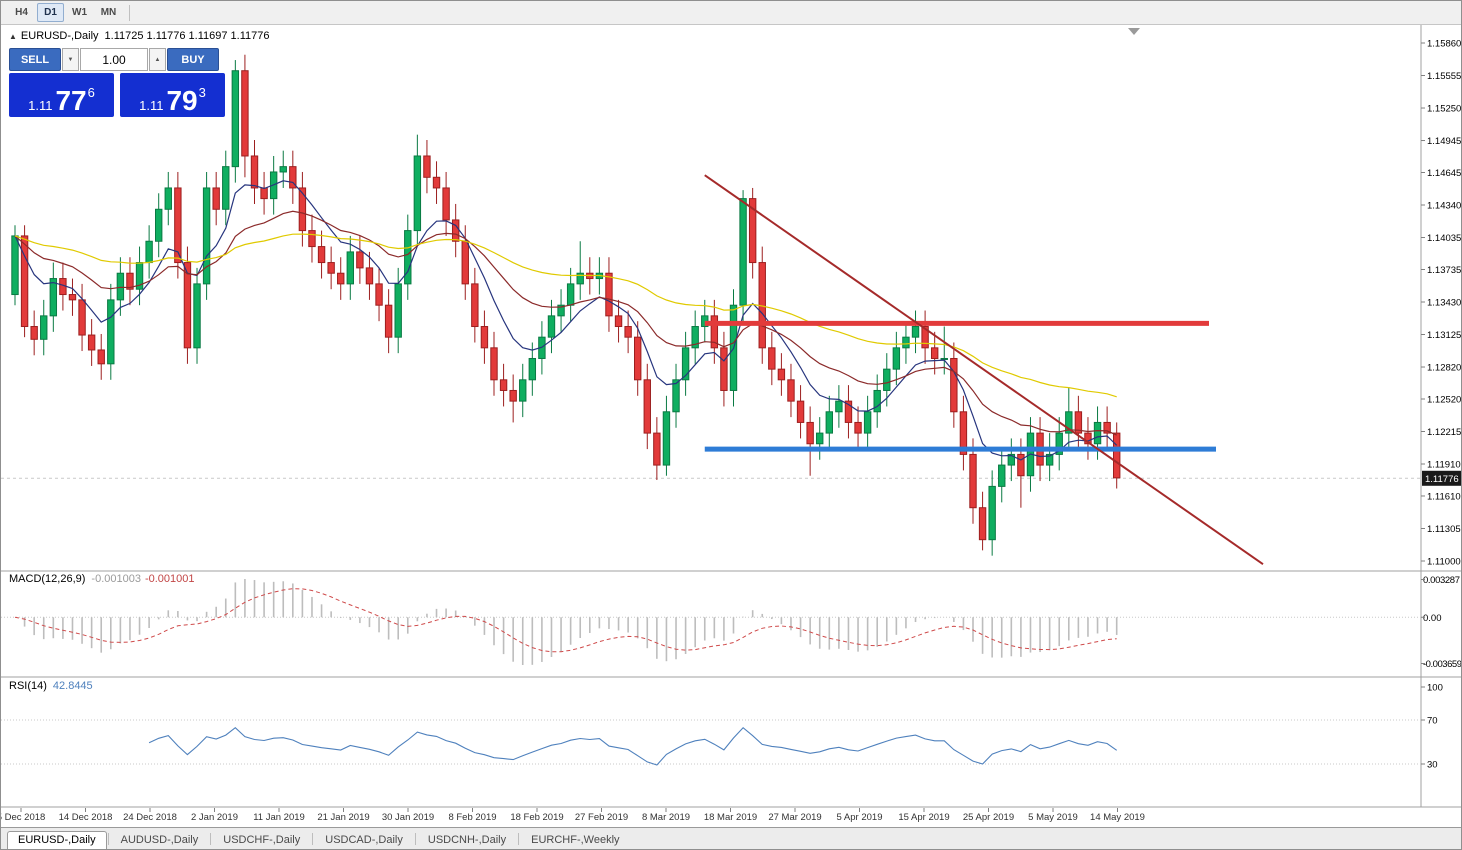  What do you see at coordinates (1432, 721) in the screenshot?
I see `svg-text: 70` at bounding box center [1432, 721].